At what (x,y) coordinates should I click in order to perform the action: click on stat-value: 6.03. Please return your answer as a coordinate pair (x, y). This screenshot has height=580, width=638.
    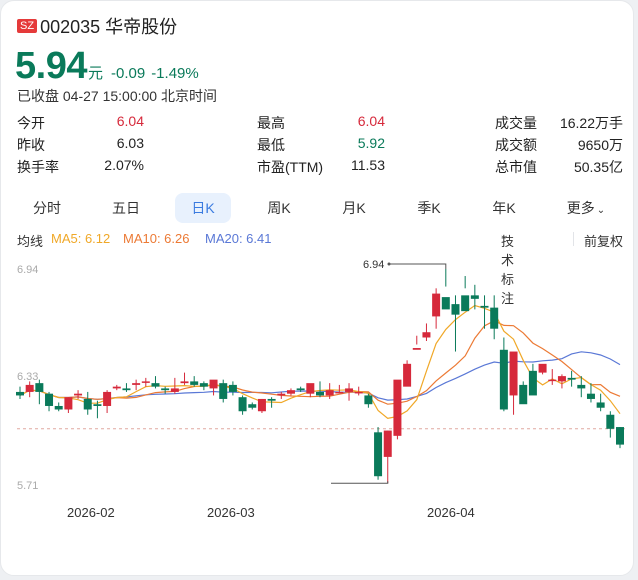
    Looking at the image, I should click on (130, 143).